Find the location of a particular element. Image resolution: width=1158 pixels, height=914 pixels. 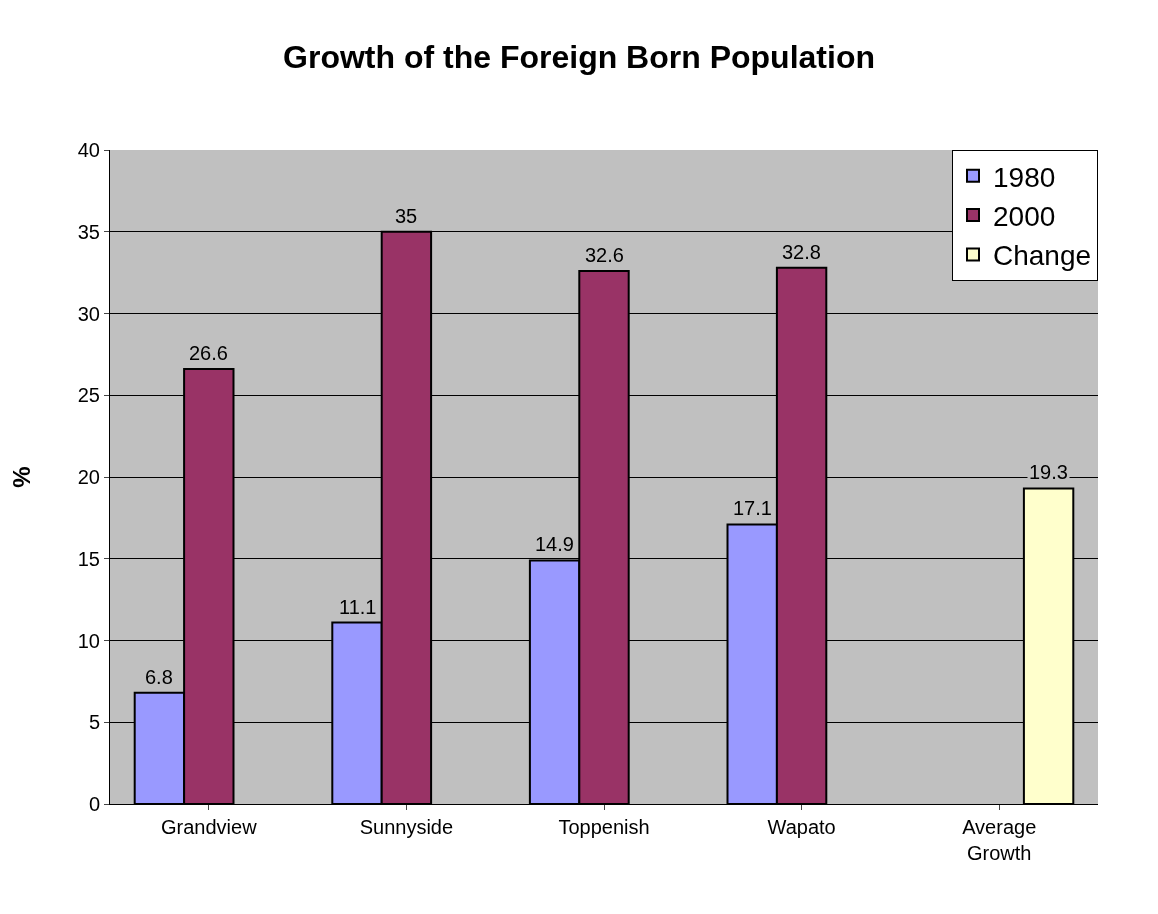

x-tick-label: Wapato is located at coordinates (801, 827).